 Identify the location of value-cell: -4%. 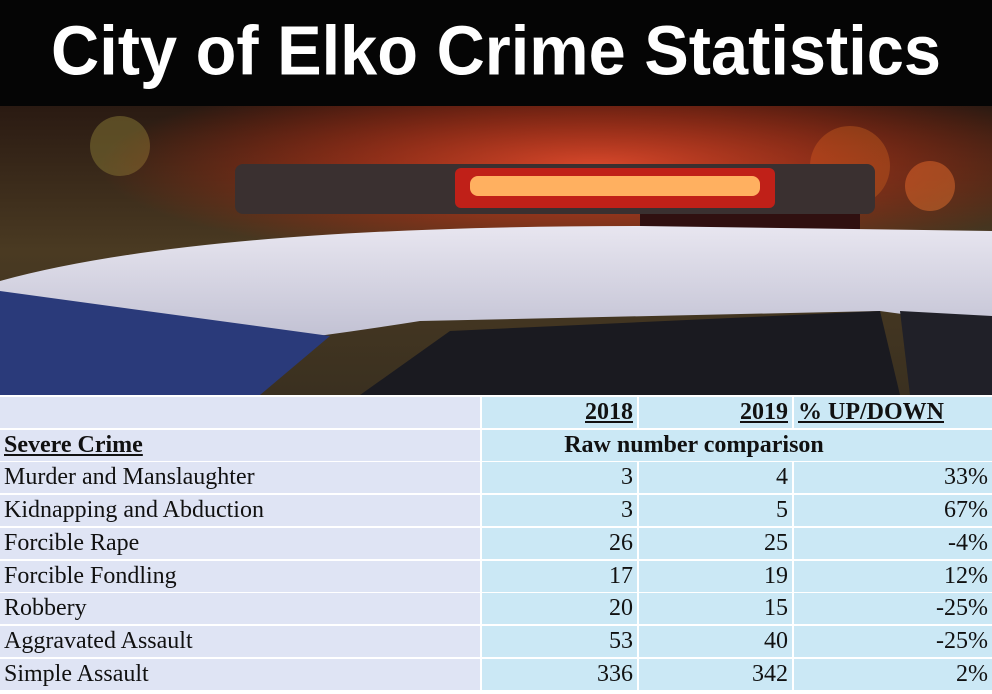
(893, 543).